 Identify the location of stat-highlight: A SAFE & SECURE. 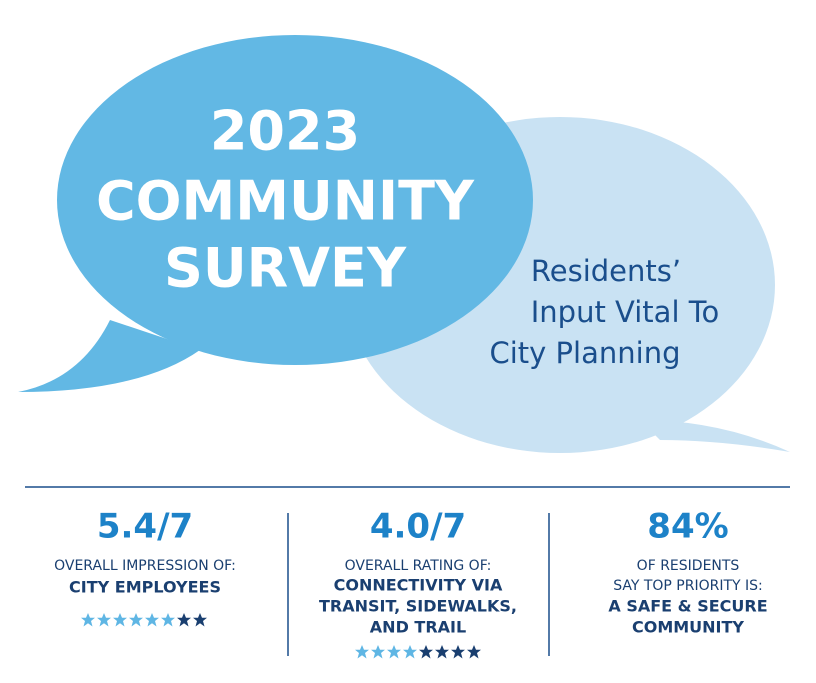
(687, 606).